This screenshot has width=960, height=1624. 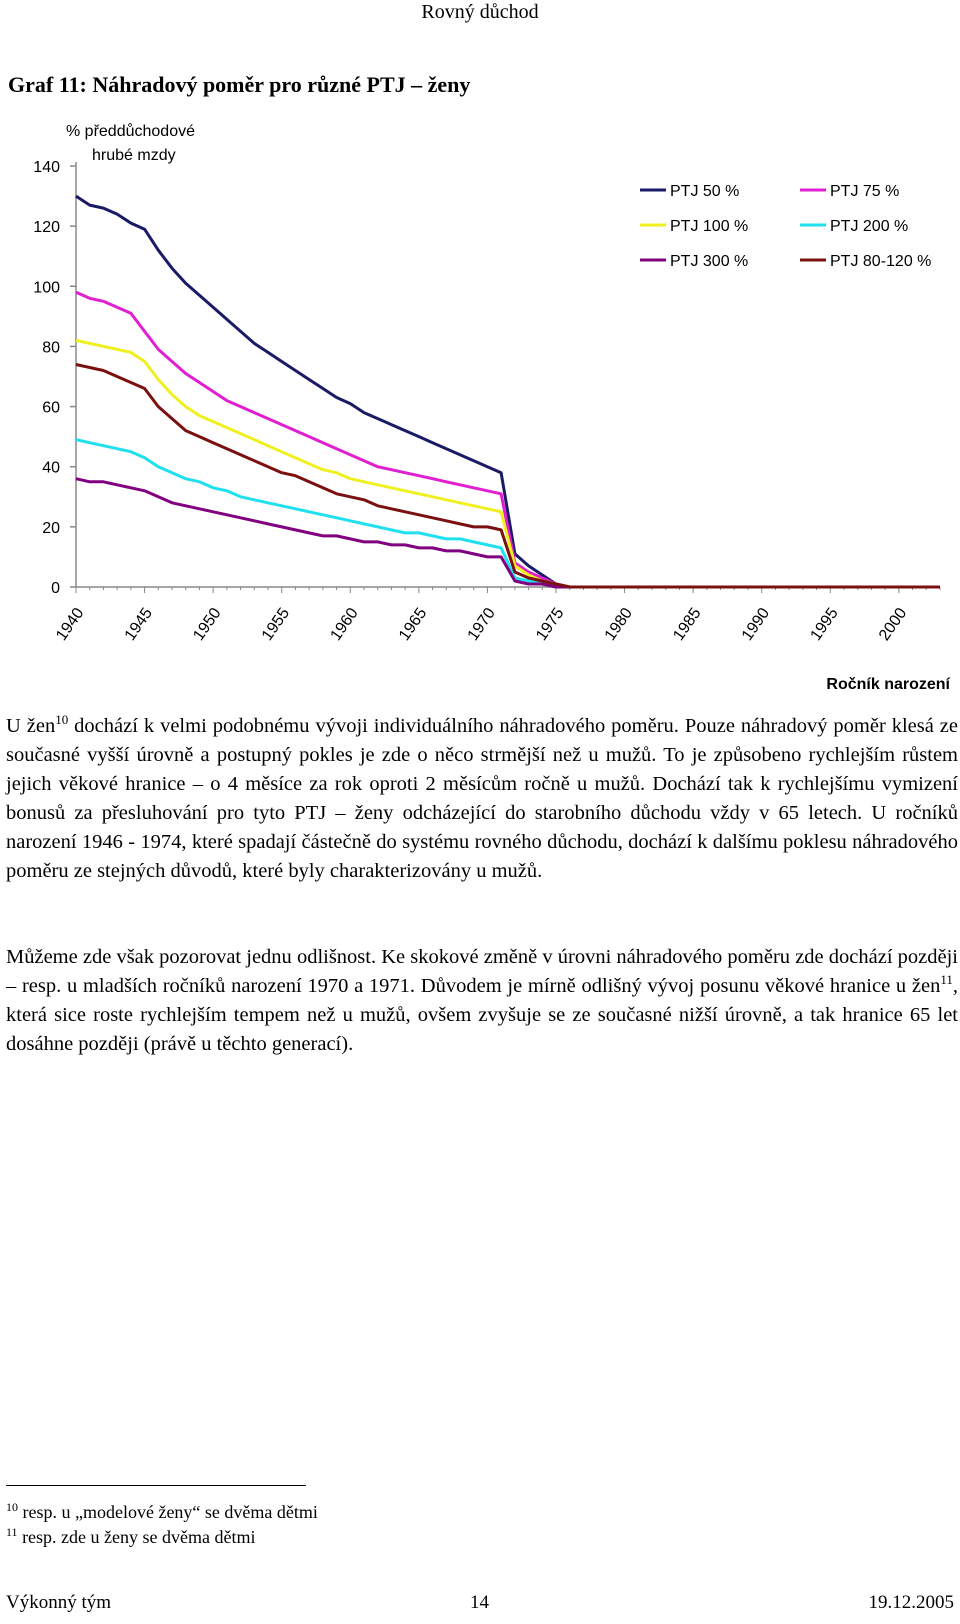 I want to click on y-tick-label: 60, so click(x=51, y=408).